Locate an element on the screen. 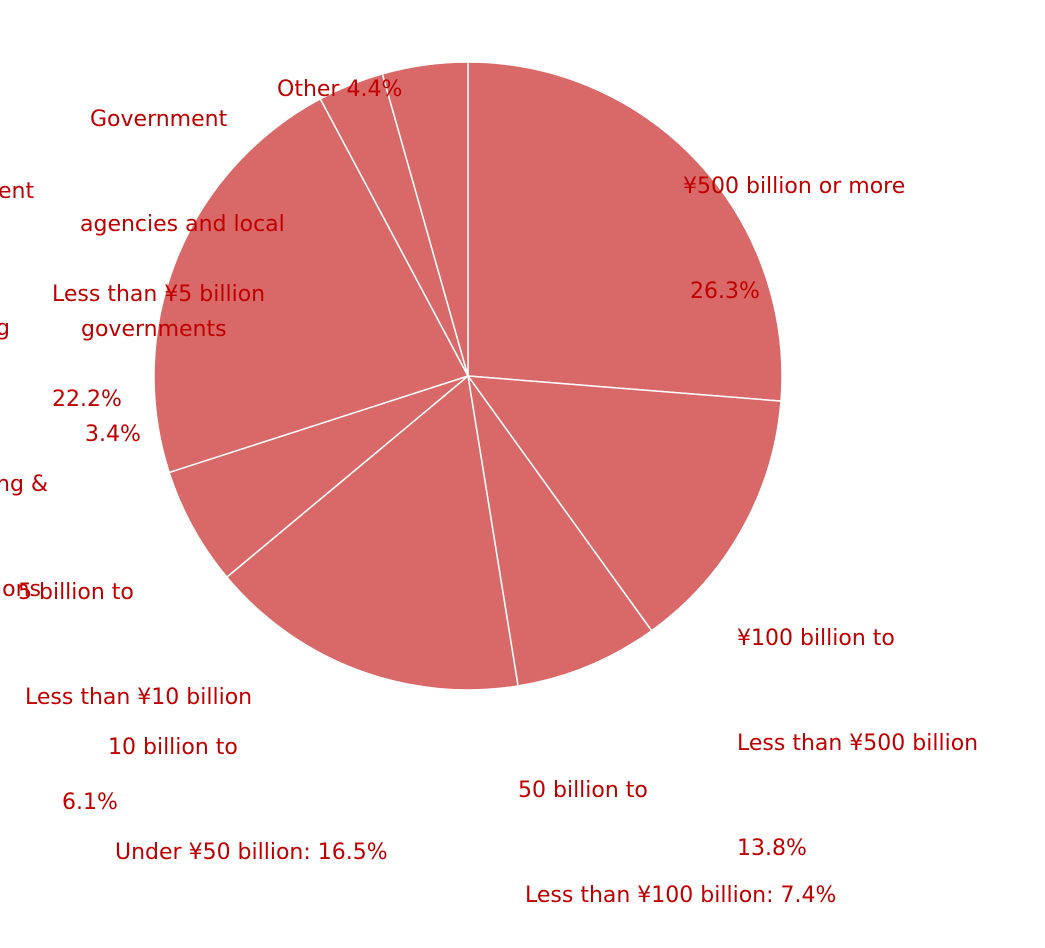  pie-slice-s500 is located at coordinates (625, 231).